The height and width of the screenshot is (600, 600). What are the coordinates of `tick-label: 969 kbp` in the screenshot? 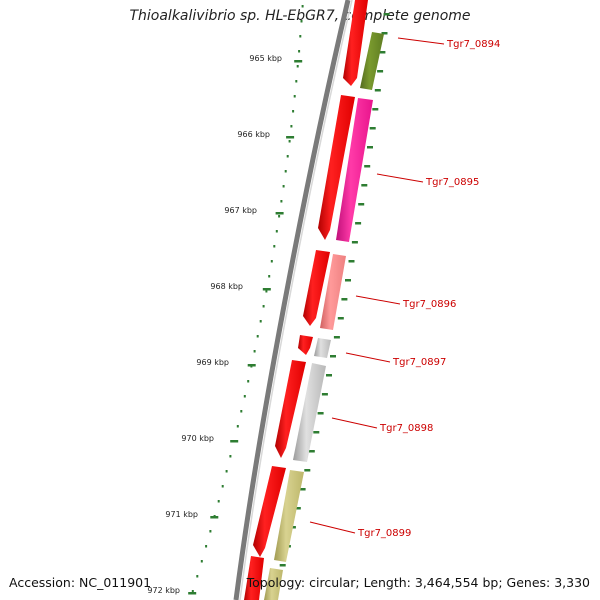 It's located at (212, 362).